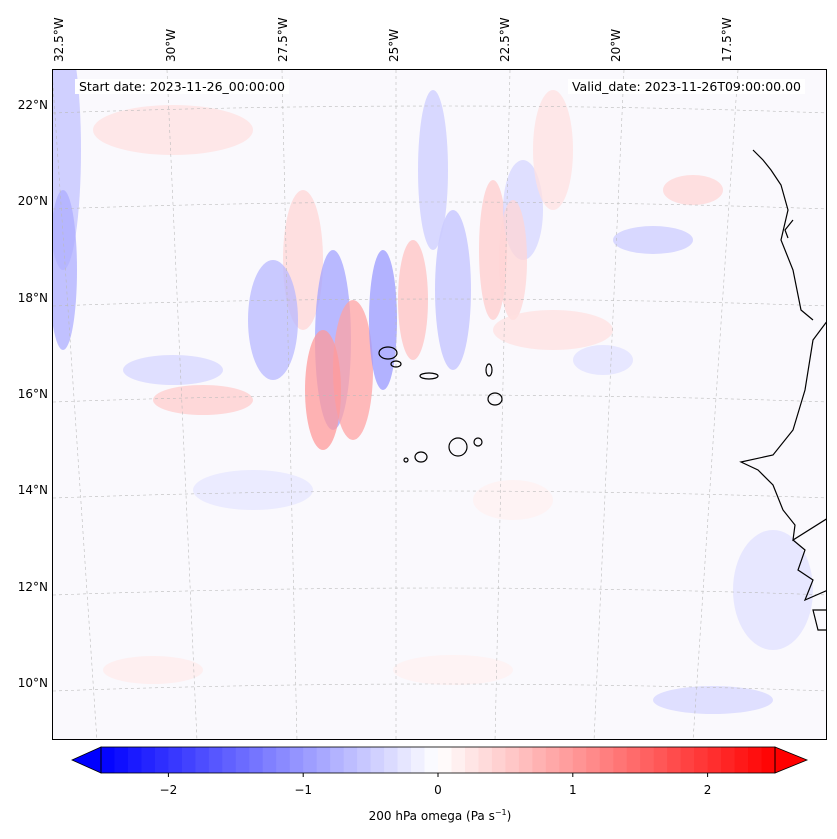 The width and height of the screenshot is (837, 839). What do you see at coordinates (783, 235) in the screenshot?
I see `africa-coastline-north` at bounding box center [783, 235].